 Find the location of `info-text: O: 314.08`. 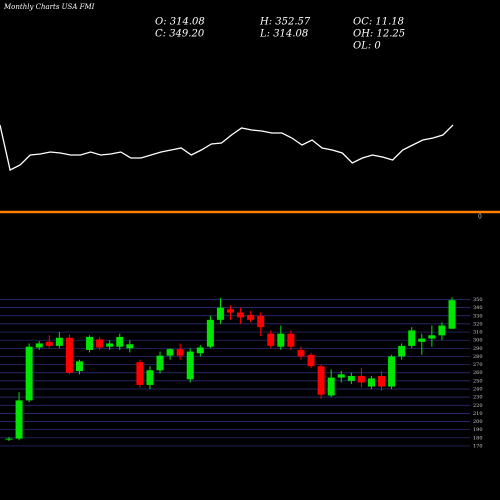

info-text: O: 314.08 is located at coordinates (180, 22).